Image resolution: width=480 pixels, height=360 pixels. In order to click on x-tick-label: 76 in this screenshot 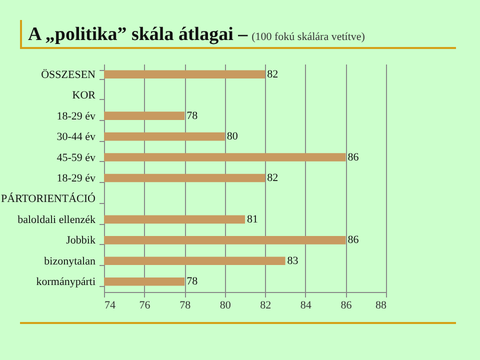, I will do `click(145, 306)`.